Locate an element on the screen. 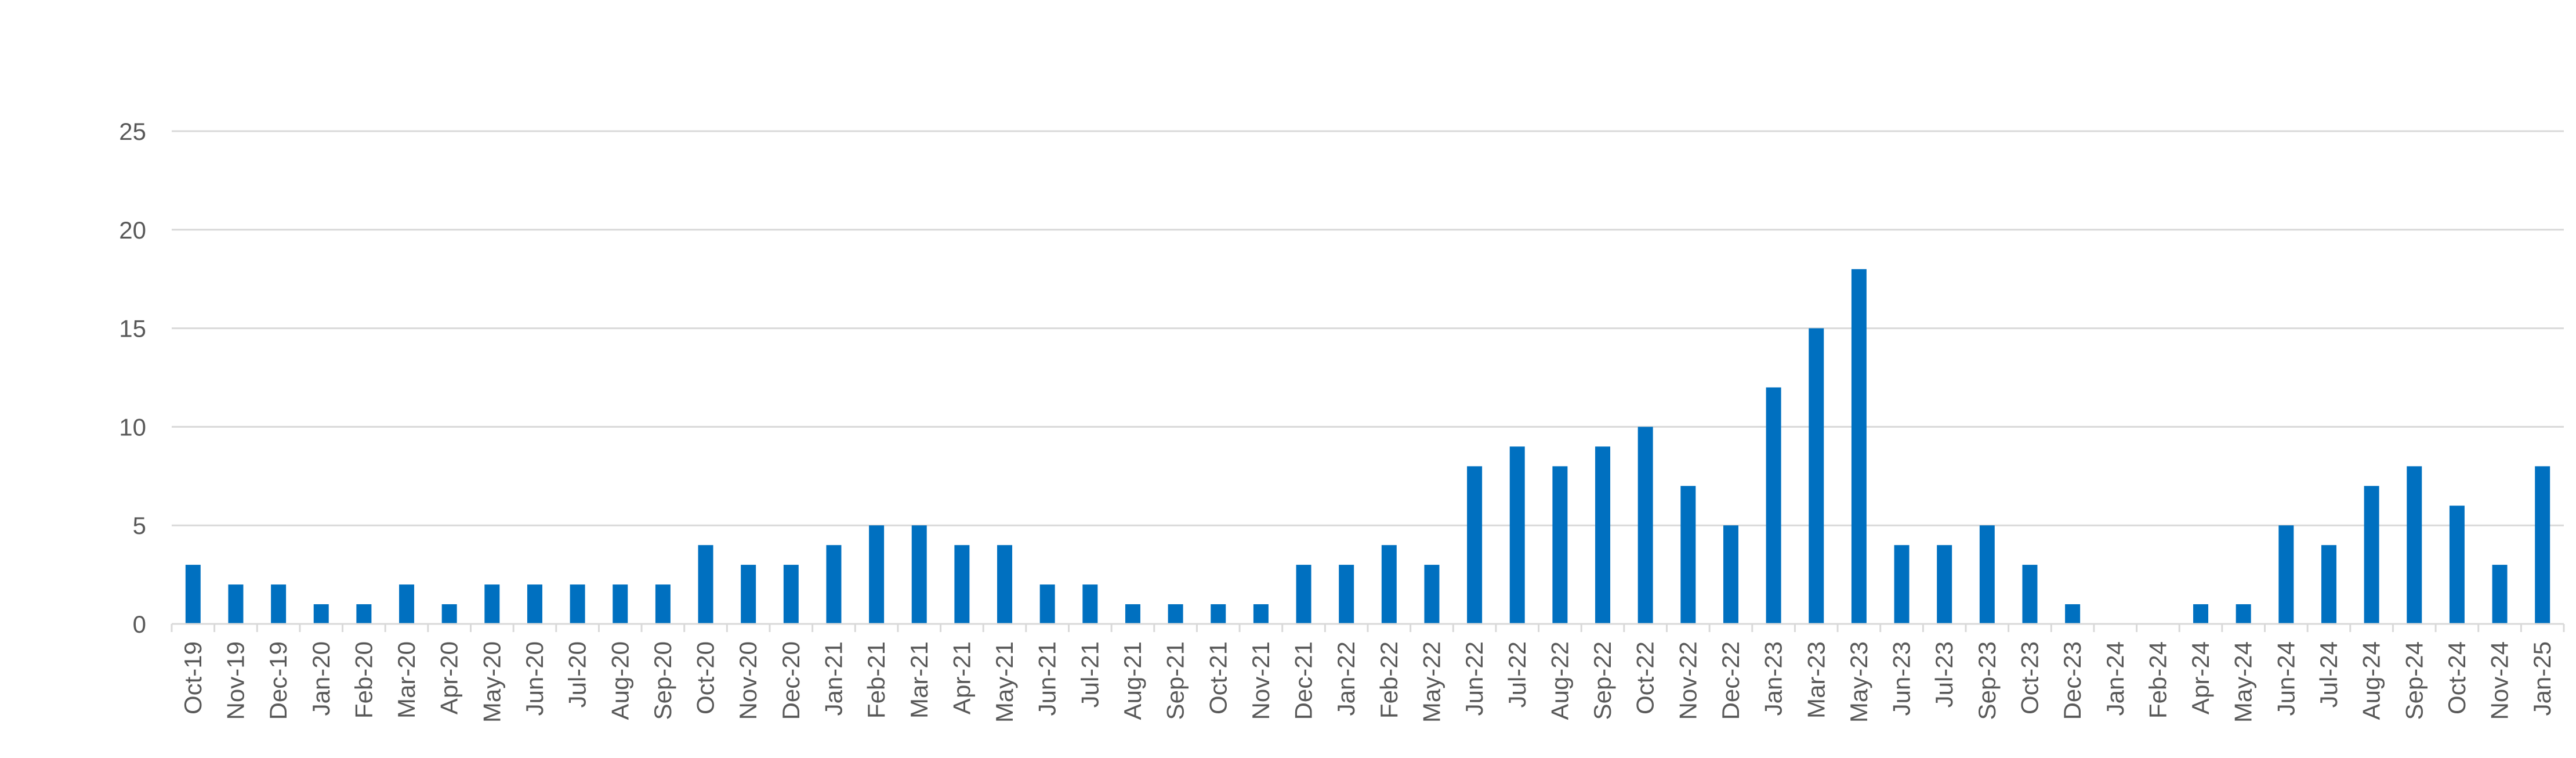 This screenshot has height=758, width=2576. x-tick-label-Dec-19: Dec-19 is located at coordinates (279, 680).